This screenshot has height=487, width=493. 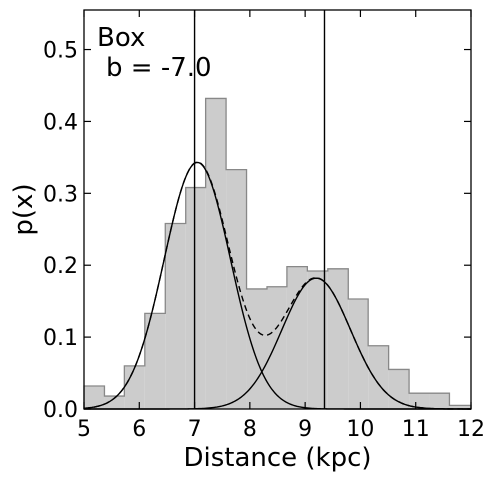 I want to click on y-tick-label: 0.3, so click(x=60, y=194).